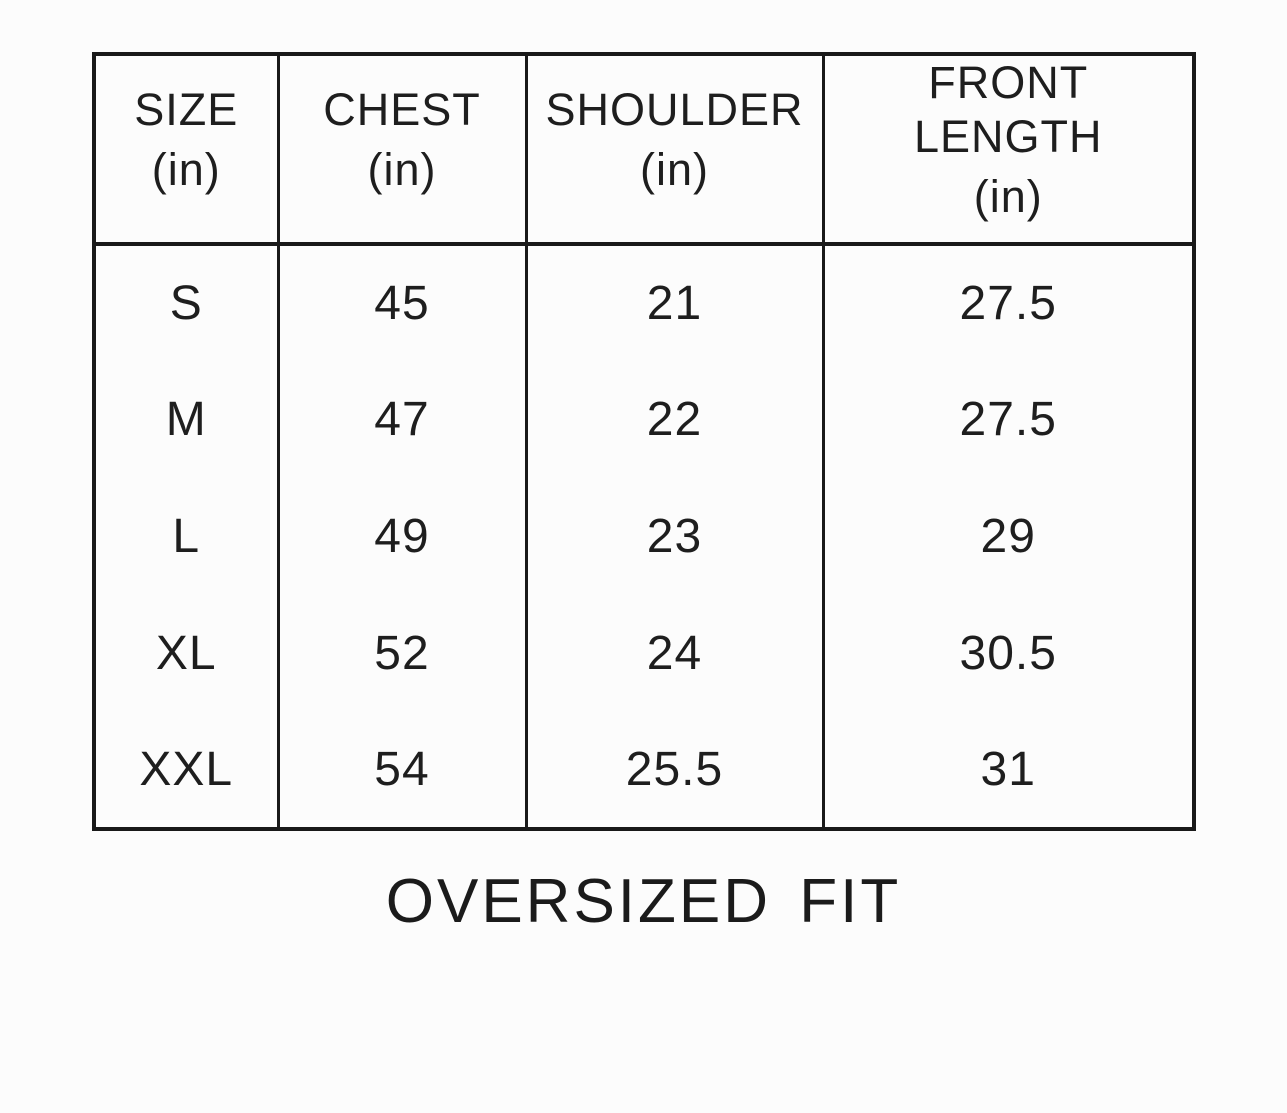 The image size is (1287, 1113). What do you see at coordinates (186, 769) in the screenshot?
I see `cell-size: XXL` at bounding box center [186, 769].